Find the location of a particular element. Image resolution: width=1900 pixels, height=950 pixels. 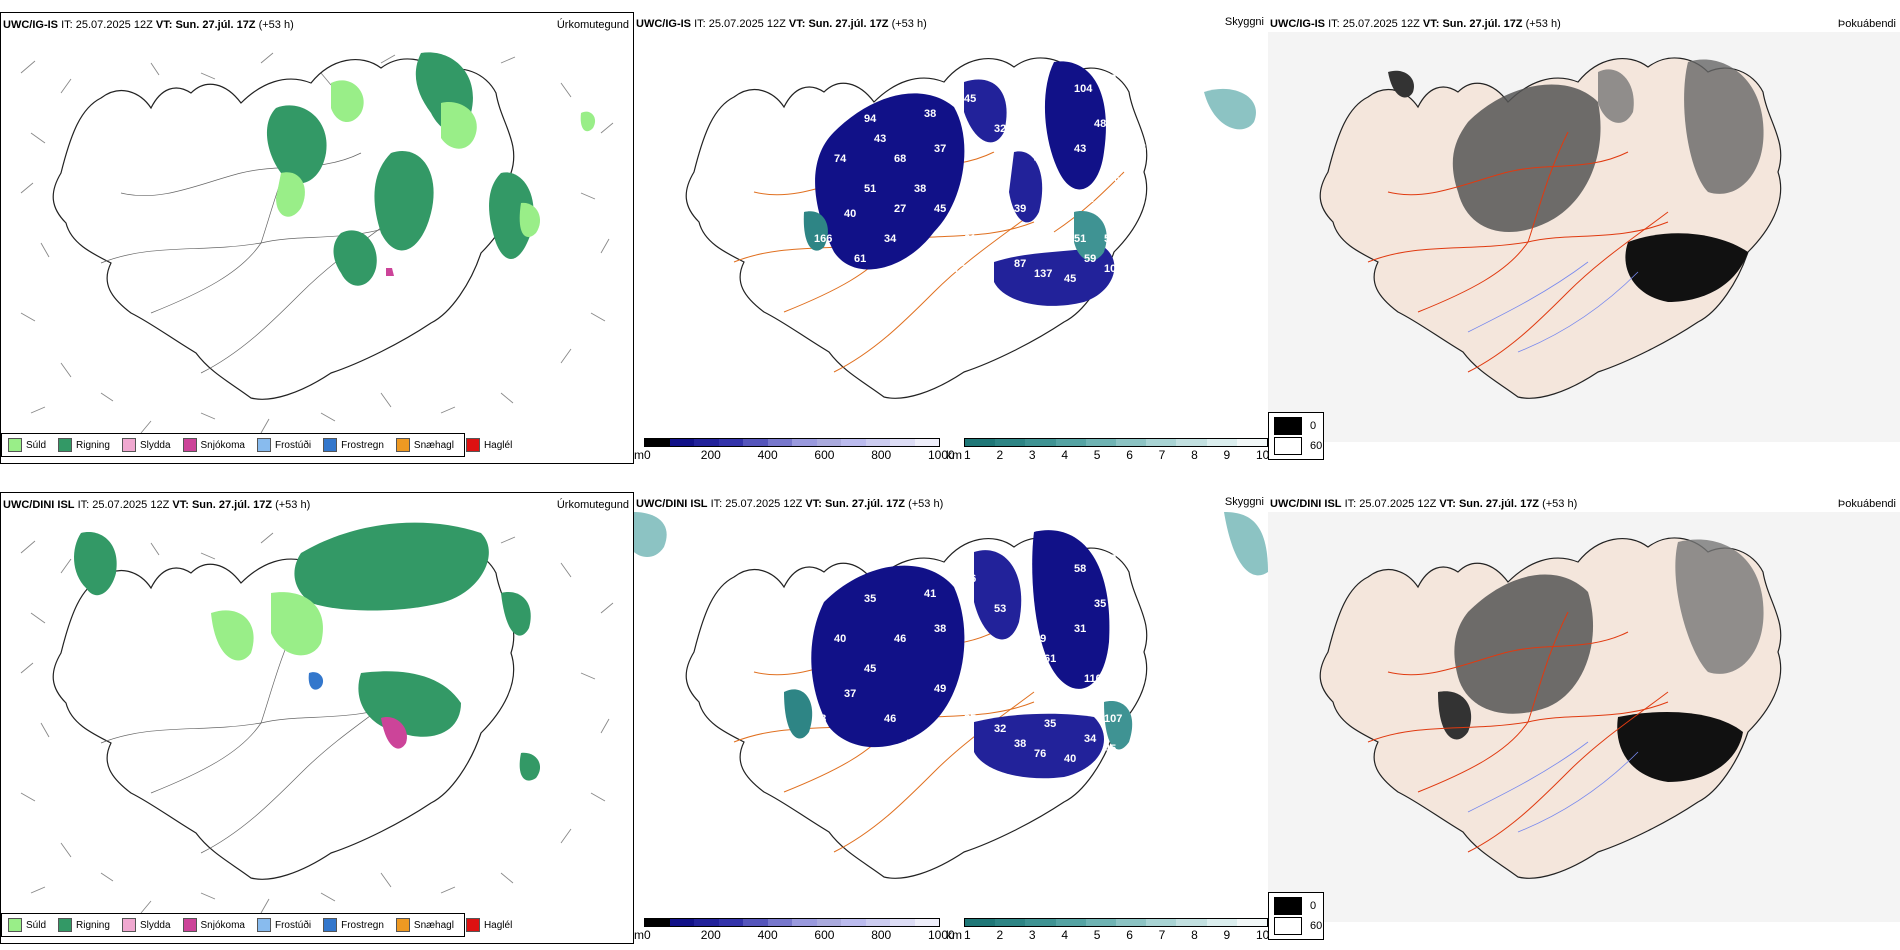

colorbar-tick-label: 1 is located at coordinates (967, 935).